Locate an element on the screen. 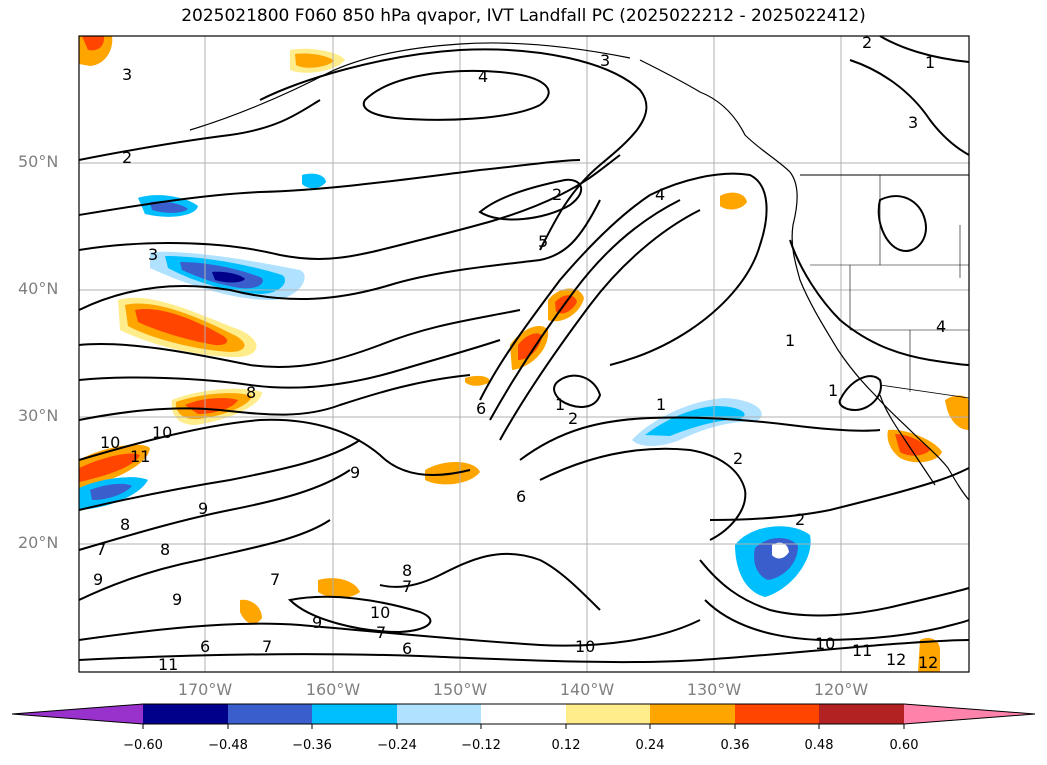  colorbar-tick-label: 0.48 is located at coordinates (819, 745).